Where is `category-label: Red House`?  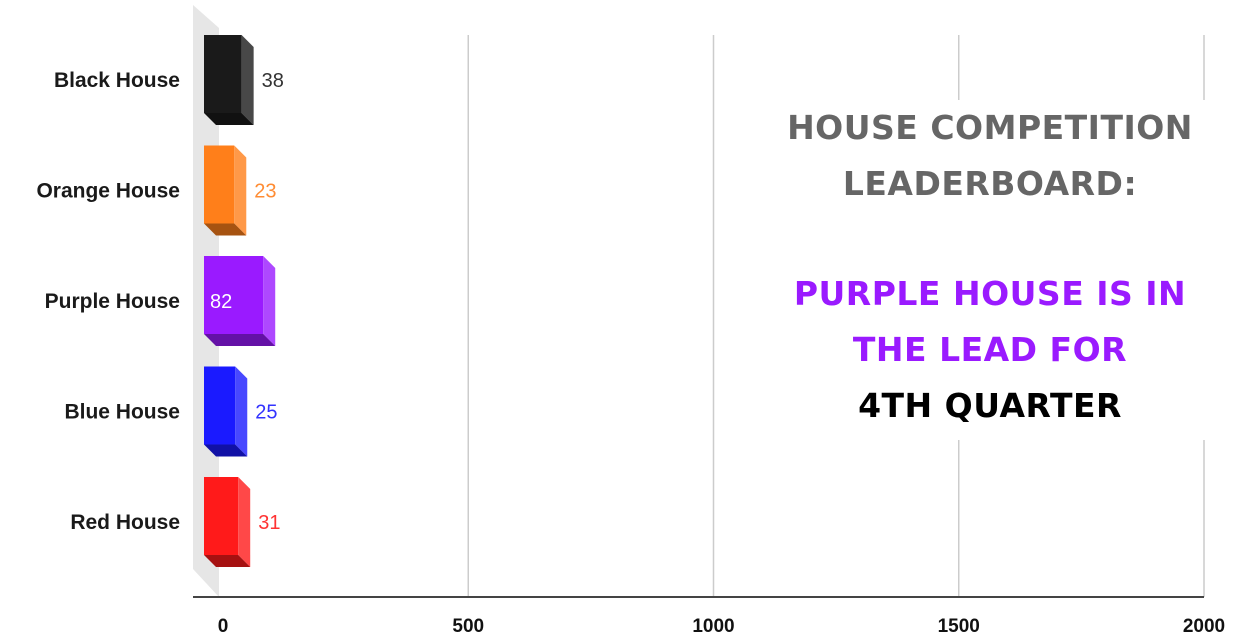
category-label: Red House is located at coordinates (125, 522).